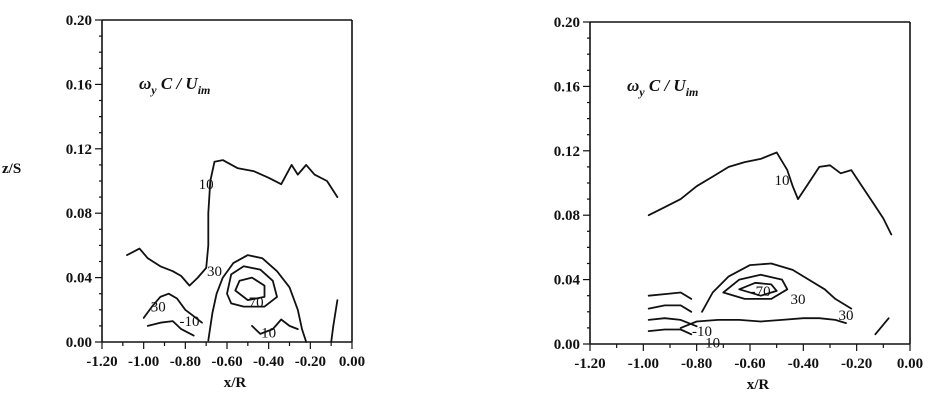  I want to click on contour-label: 70, so click(256, 303).